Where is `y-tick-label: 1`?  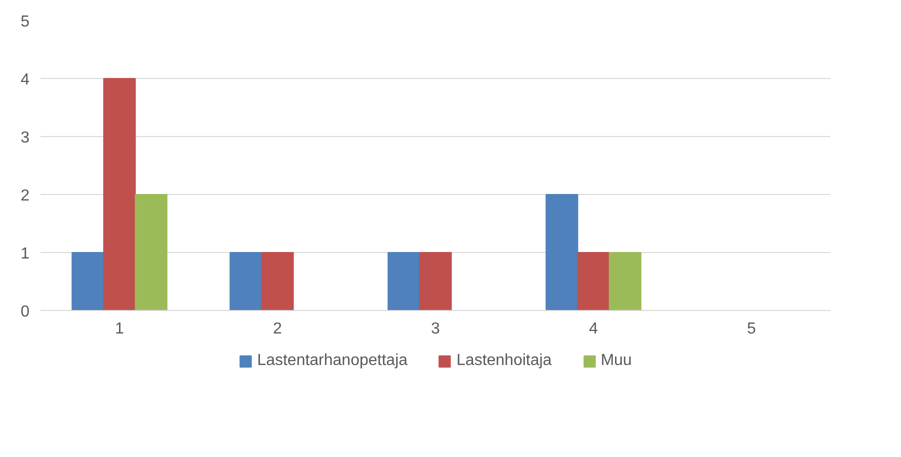 y-tick-label: 1 is located at coordinates (25, 254).